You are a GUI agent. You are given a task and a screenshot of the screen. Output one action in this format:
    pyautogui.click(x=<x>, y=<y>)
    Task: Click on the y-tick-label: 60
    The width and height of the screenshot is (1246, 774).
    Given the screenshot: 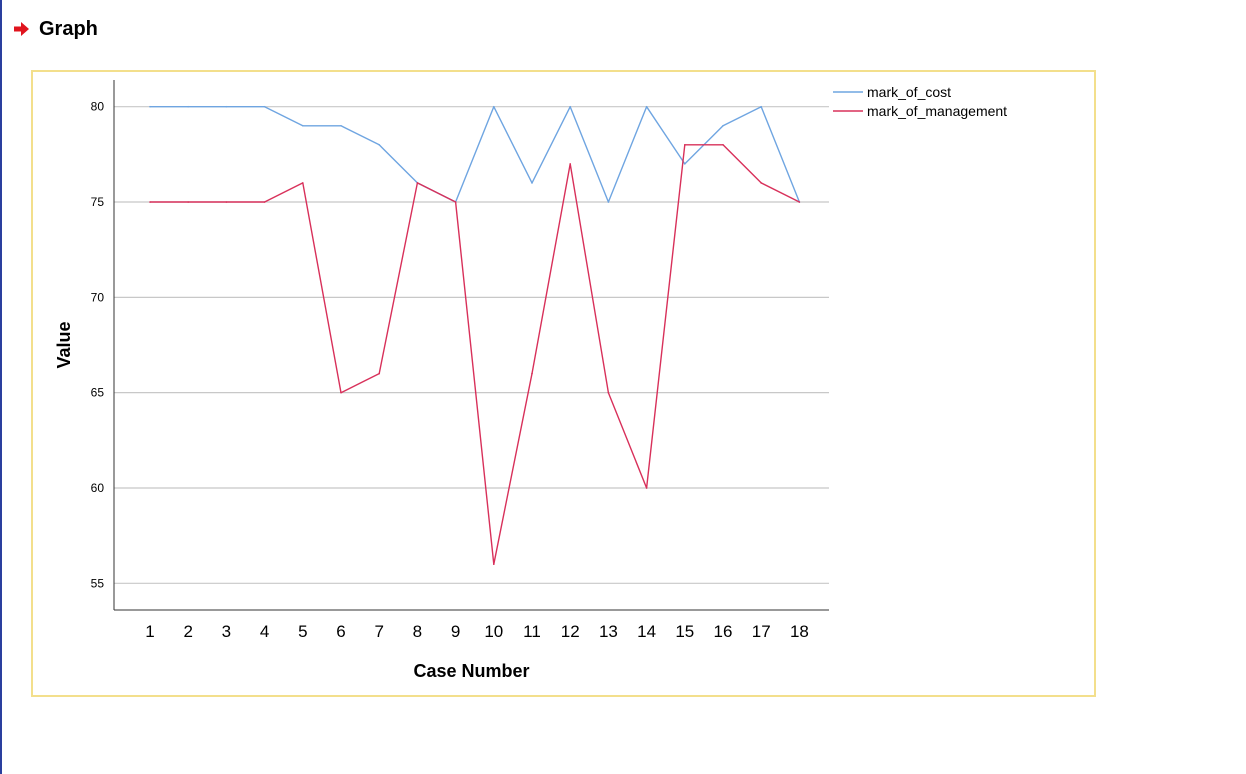 What is the action you would take?
    pyautogui.click(x=98, y=488)
    